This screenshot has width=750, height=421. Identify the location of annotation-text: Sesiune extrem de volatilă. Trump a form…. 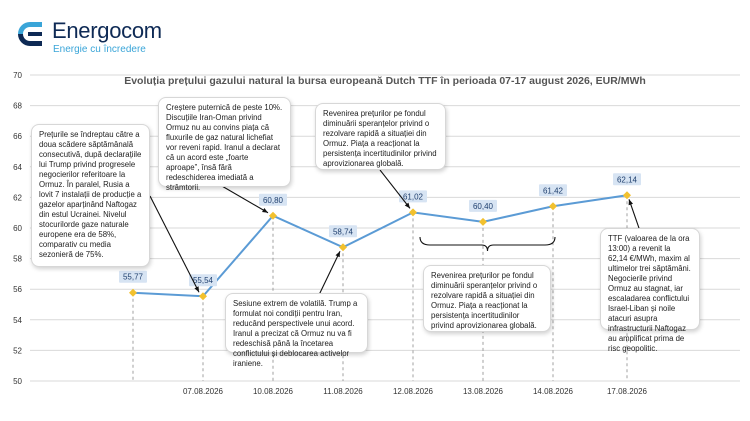
(295, 333).